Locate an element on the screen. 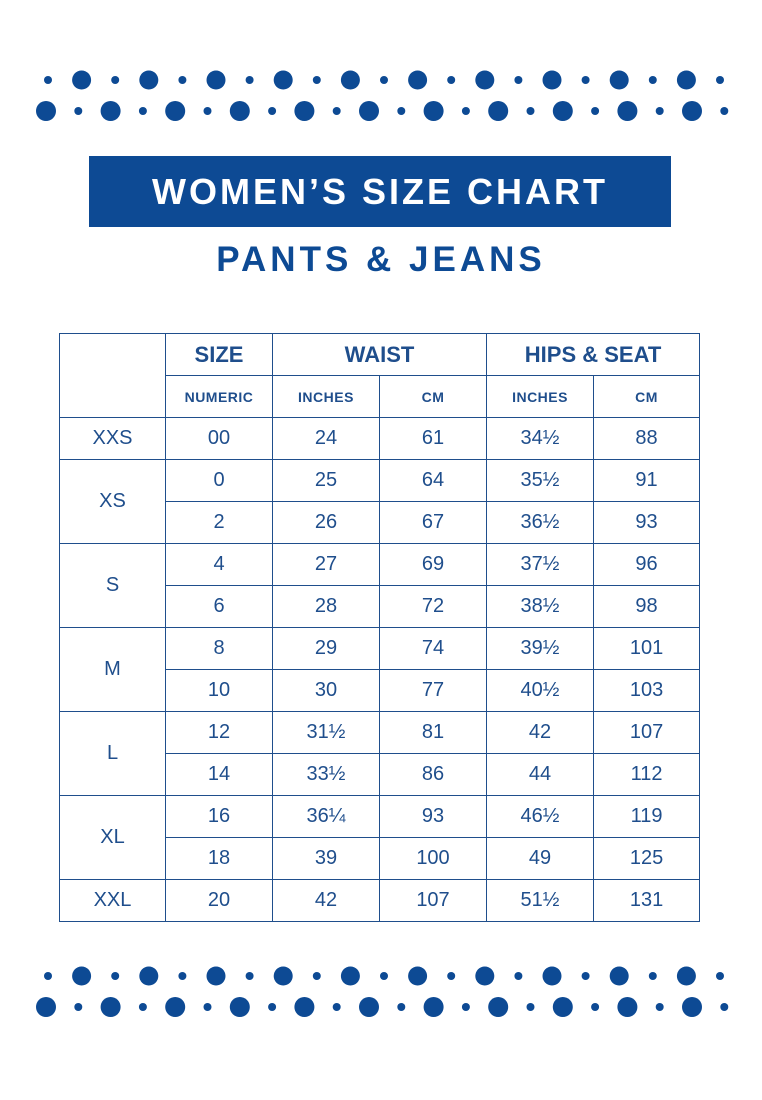 The height and width of the screenshot is (1100, 762). table-row: XXL 20 42 107 51½ 131 is located at coordinates (380, 900).